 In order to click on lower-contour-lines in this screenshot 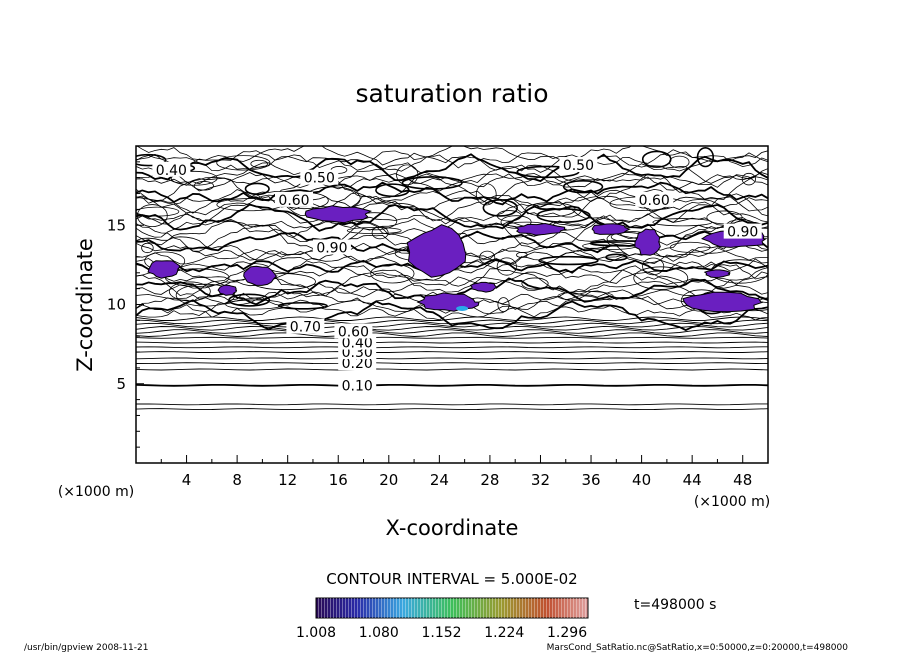, I will do `click(452, 363)`.